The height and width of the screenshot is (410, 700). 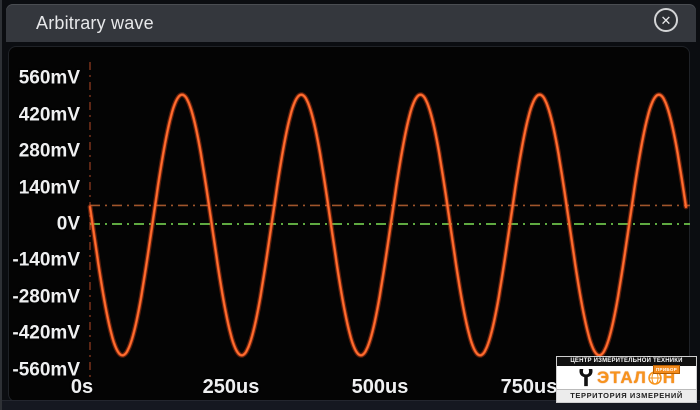 What do you see at coordinates (621, 377) in the screenshot?
I see `brand-left: ЭТАЛ` at bounding box center [621, 377].